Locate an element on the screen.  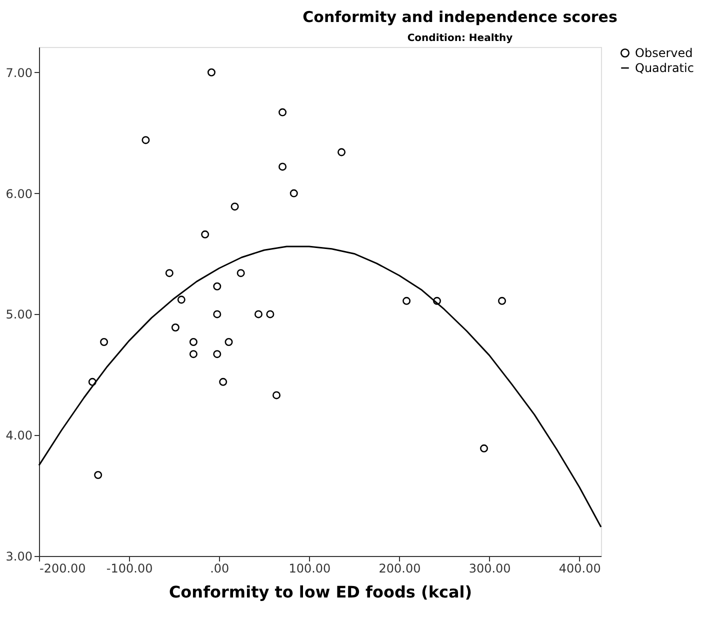
x-tick-label: -100.00 is located at coordinates (129, 569).